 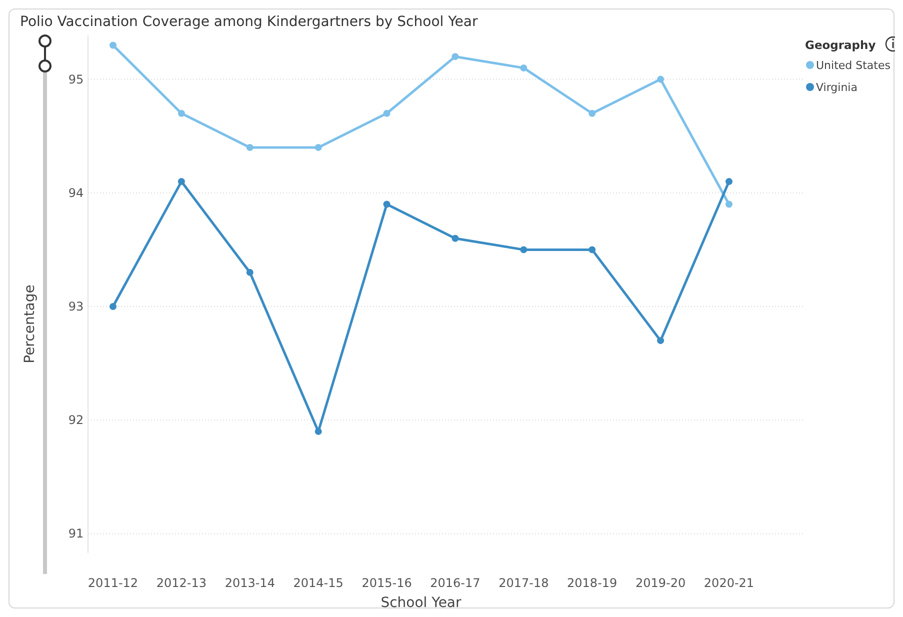 What do you see at coordinates (76, 79) in the screenshot?
I see `y-tick-label: 95` at bounding box center [76, 79].